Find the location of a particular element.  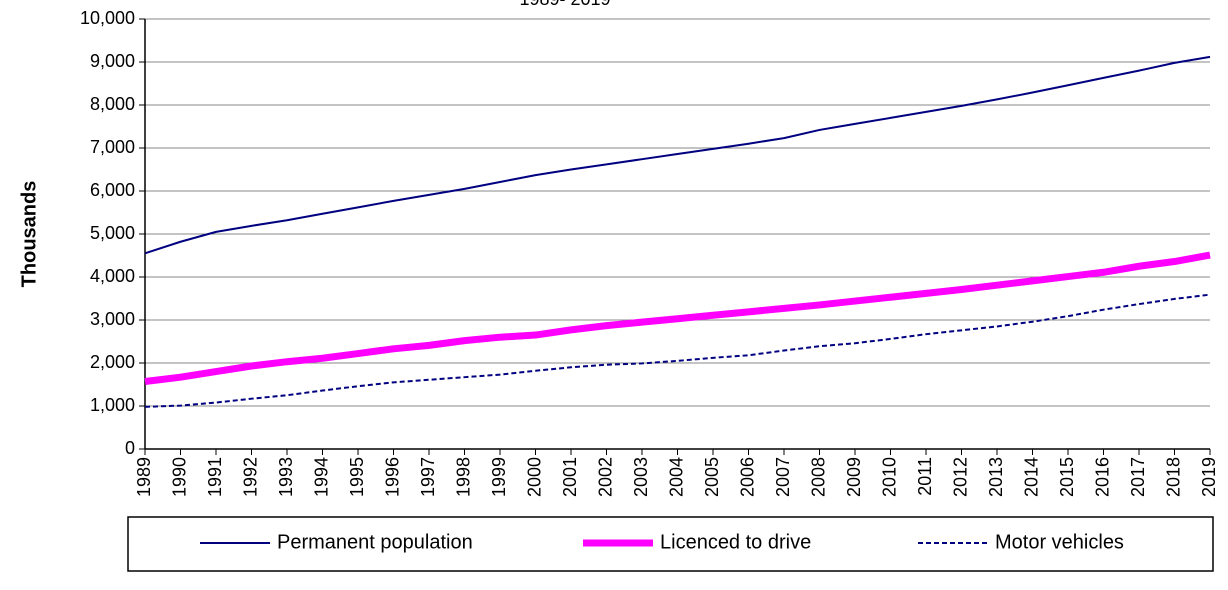

y-tick-label: 8,000 is located at coordinates (112, 104).